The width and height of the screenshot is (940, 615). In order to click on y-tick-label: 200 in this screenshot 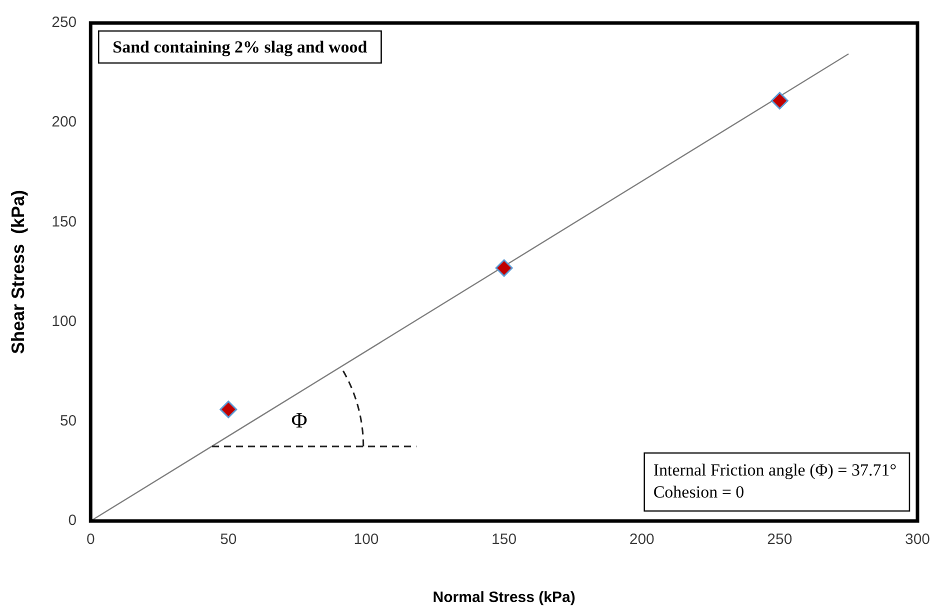, I will do `click(64, 122)`.